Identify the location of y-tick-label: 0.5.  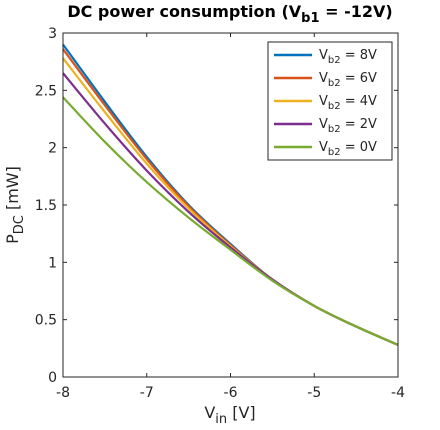
(46, 321).